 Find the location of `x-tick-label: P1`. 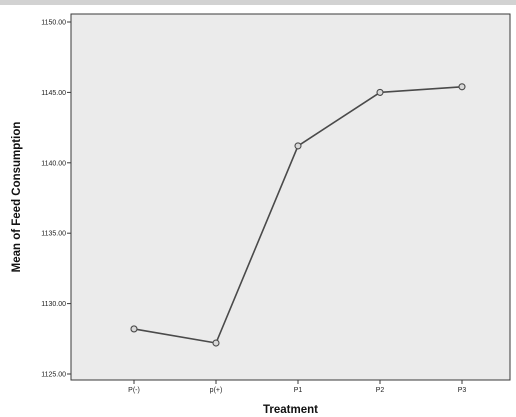

x-tick-label: P1 is located at coordinates (298, 390).